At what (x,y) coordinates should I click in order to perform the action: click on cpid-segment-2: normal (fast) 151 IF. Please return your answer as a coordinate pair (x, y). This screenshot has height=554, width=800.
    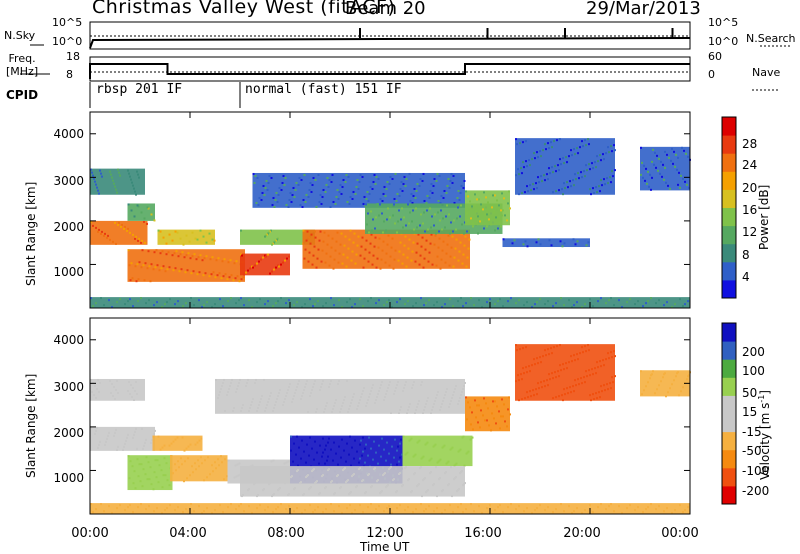
    Looking at the image, I should click on (323, 89).